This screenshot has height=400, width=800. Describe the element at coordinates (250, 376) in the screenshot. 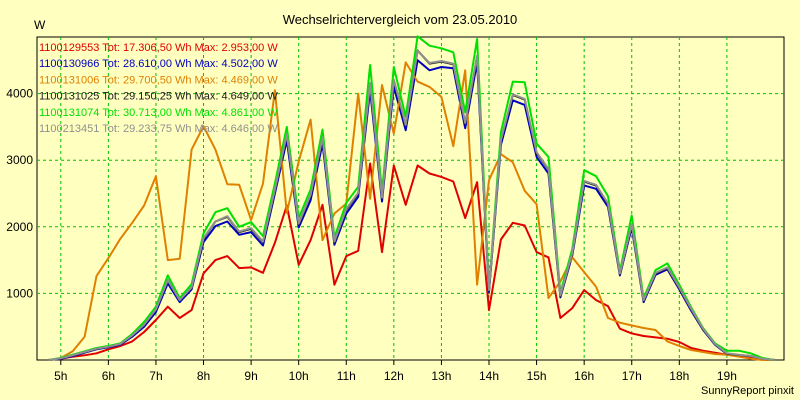

I see `x-tick-label: 9h` at that location.